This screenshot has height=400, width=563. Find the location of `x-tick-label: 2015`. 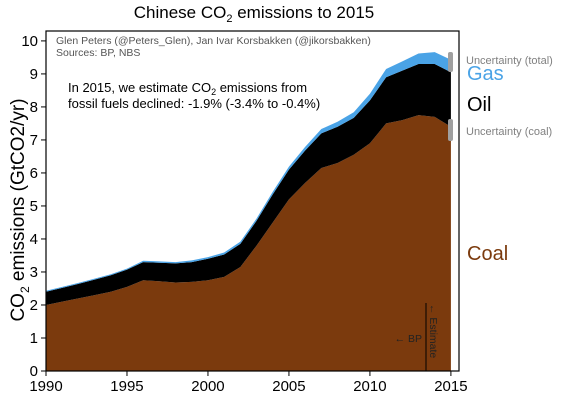

x-tick-label: 2015 is located at coordinates (450, 386).